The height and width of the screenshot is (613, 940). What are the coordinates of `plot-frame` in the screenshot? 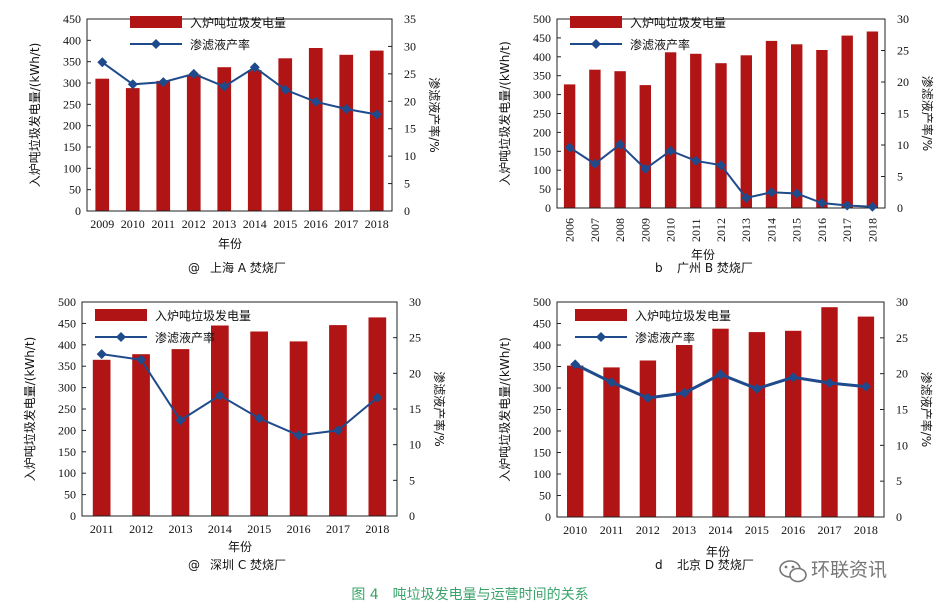 It's located at (239, 409).